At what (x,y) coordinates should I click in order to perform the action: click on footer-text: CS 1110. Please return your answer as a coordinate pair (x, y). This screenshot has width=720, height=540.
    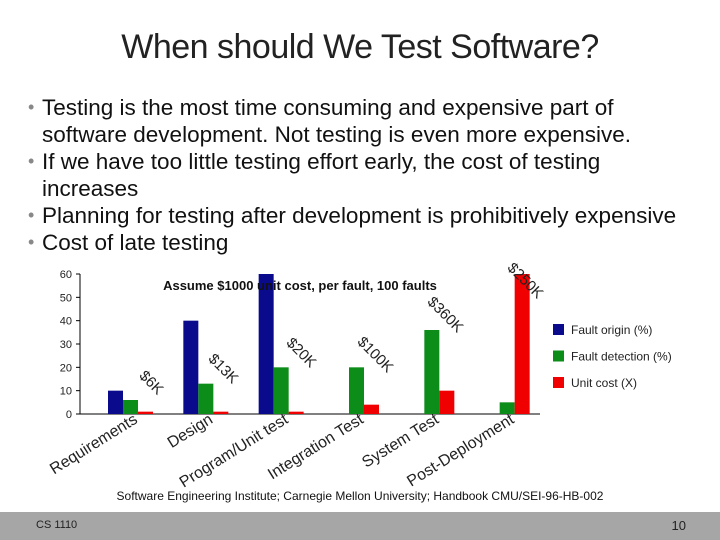
    Looking at the image, I should click on (57, 525).